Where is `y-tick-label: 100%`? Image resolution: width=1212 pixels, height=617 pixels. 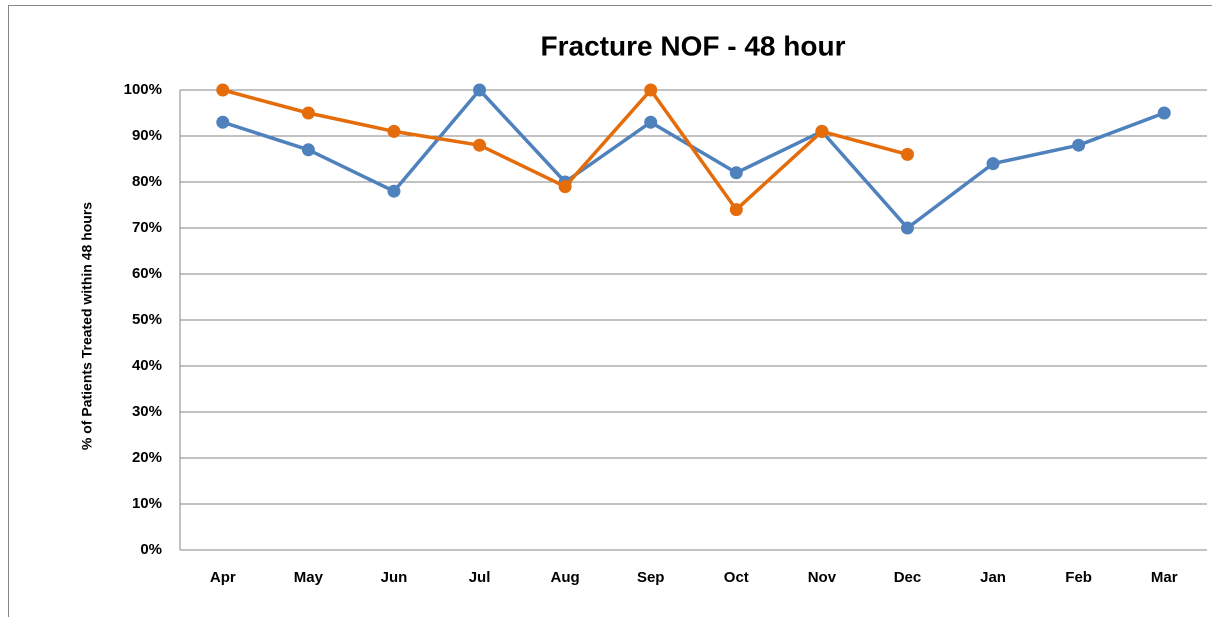
y-tick-label: 100% is located at coordinates (143, 89).